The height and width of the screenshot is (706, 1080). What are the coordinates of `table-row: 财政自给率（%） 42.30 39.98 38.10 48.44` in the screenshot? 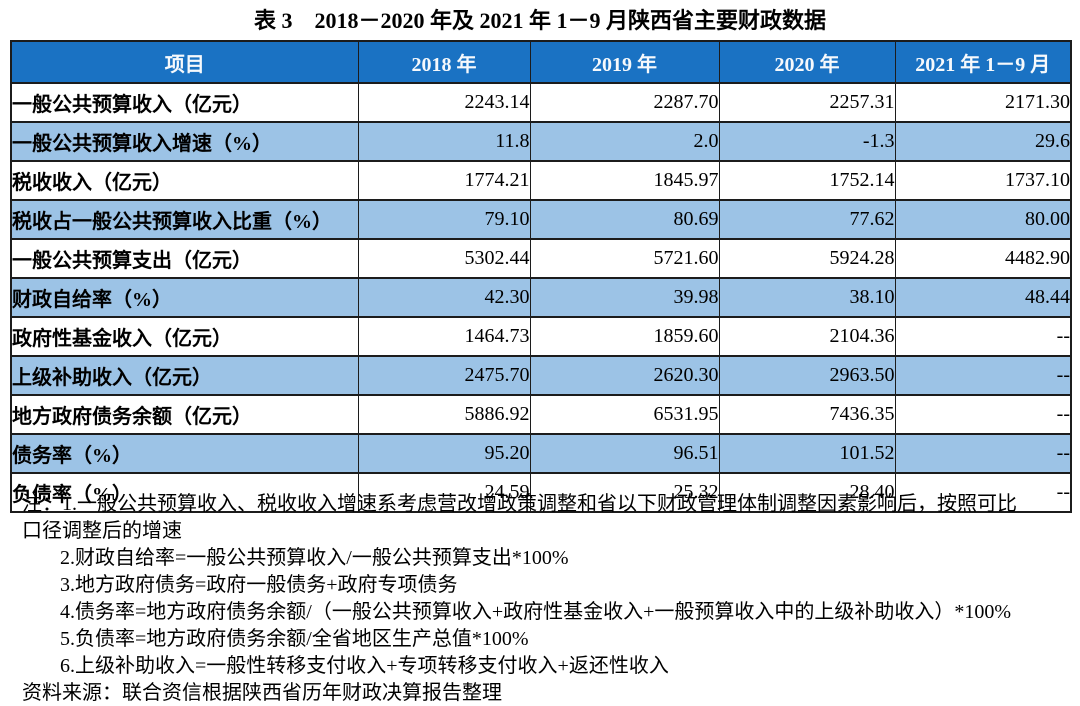 It's located at (541, 297).